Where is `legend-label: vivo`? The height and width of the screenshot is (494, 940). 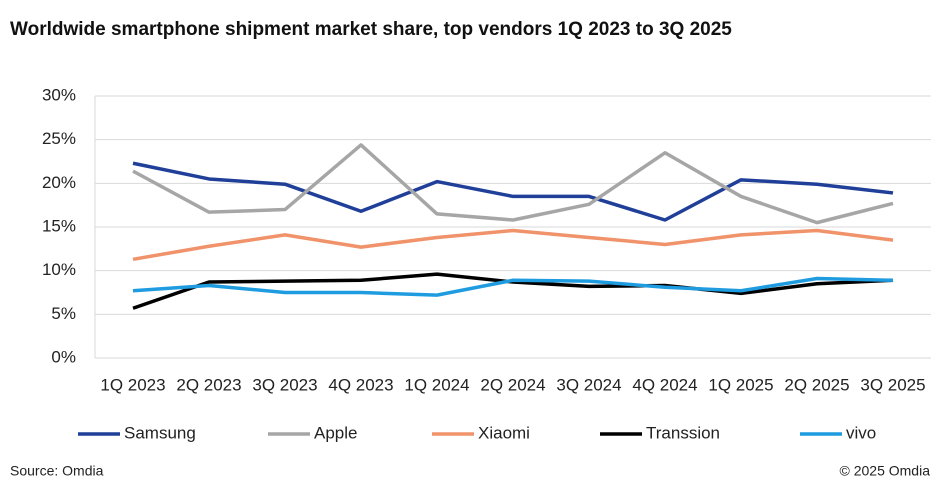
legend-label: vivo is located at coordinates (861, 432).